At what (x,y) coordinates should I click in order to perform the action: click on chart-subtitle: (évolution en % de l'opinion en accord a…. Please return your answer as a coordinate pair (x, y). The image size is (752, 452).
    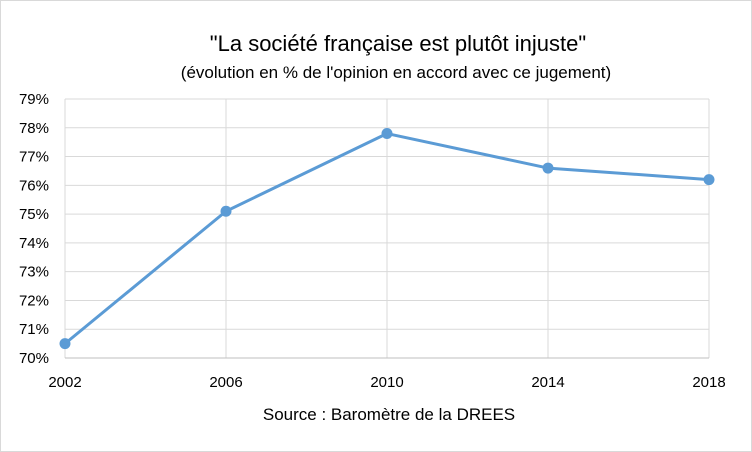
    Looking at the image, I should click on (396, 72).